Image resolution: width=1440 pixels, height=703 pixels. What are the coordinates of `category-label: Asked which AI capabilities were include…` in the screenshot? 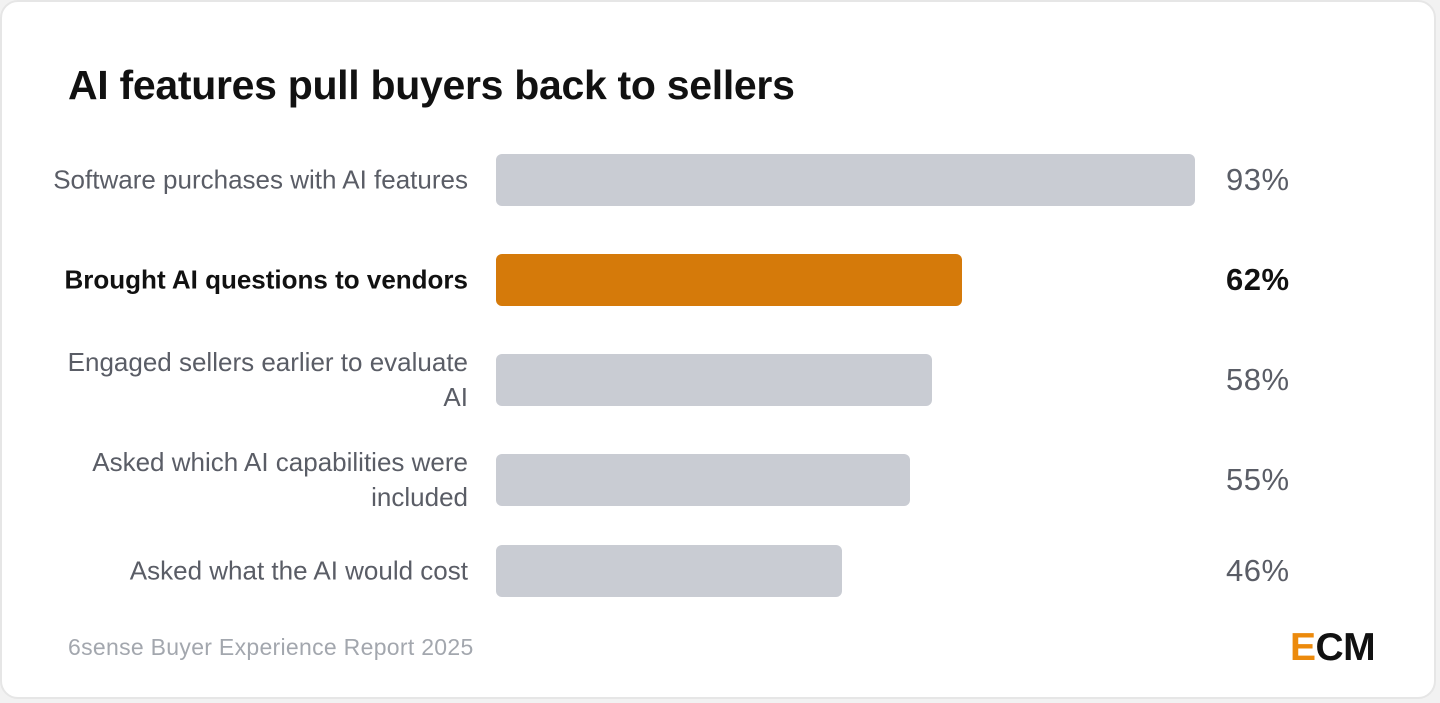 It's located at (280, 479).